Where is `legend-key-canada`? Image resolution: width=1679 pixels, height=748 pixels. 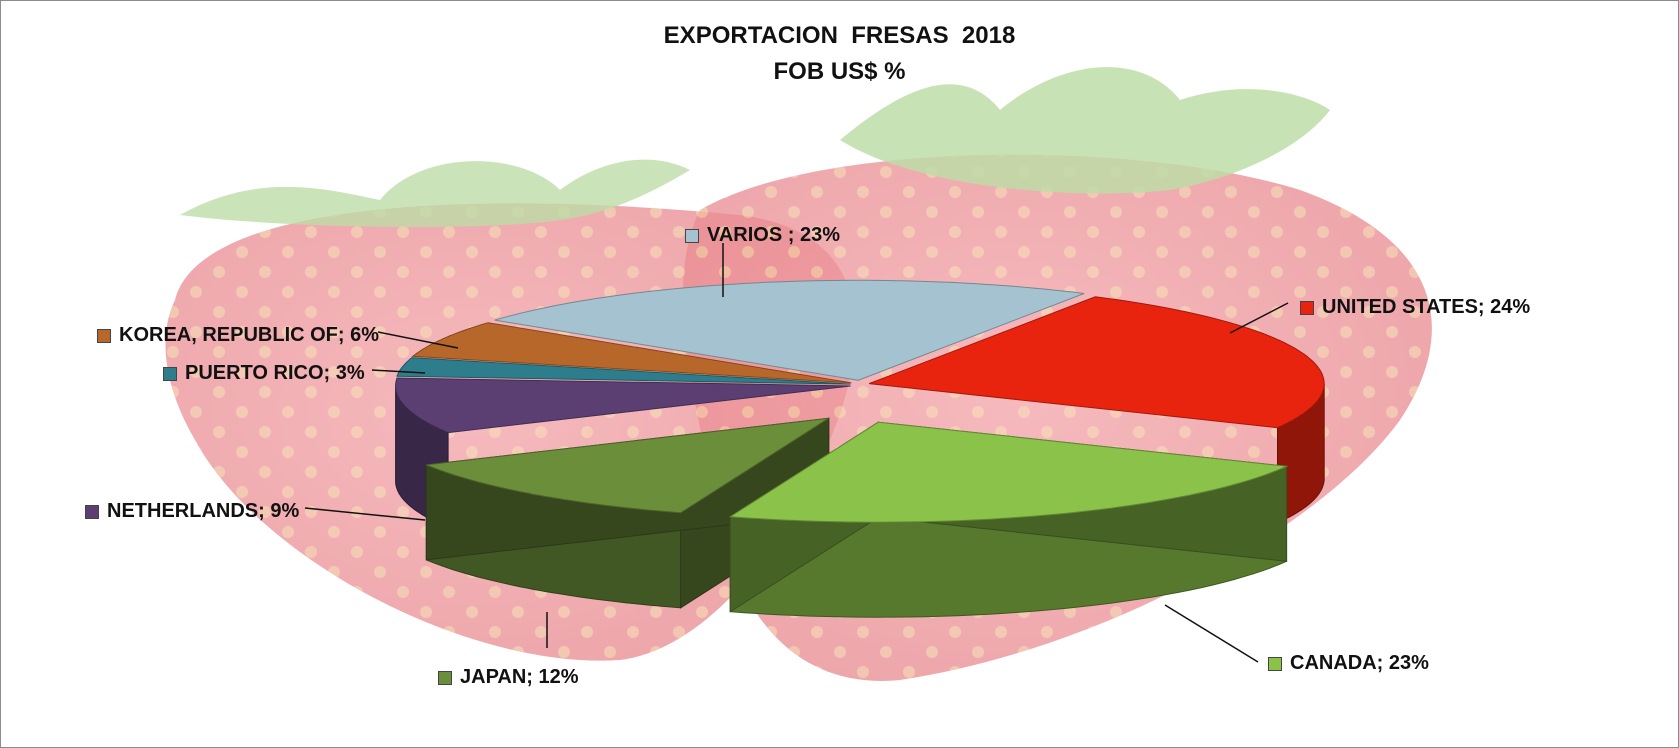 legend-key-canada is located at coordinates (1275, 663).